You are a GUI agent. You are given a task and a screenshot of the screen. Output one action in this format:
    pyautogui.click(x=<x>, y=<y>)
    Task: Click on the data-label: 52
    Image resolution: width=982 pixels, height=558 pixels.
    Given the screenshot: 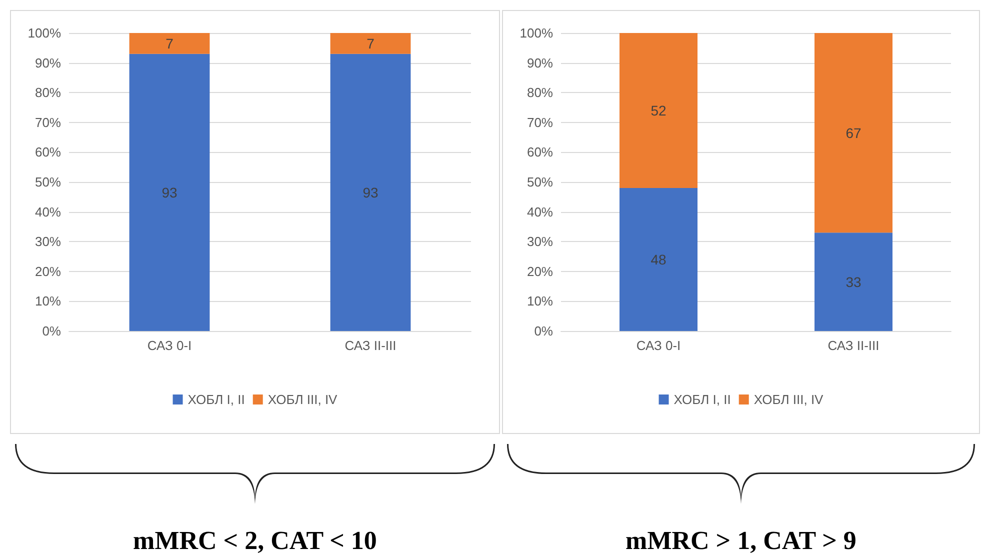 What is the action you would take?
    pyautogui.click(x=658, y=110)
    